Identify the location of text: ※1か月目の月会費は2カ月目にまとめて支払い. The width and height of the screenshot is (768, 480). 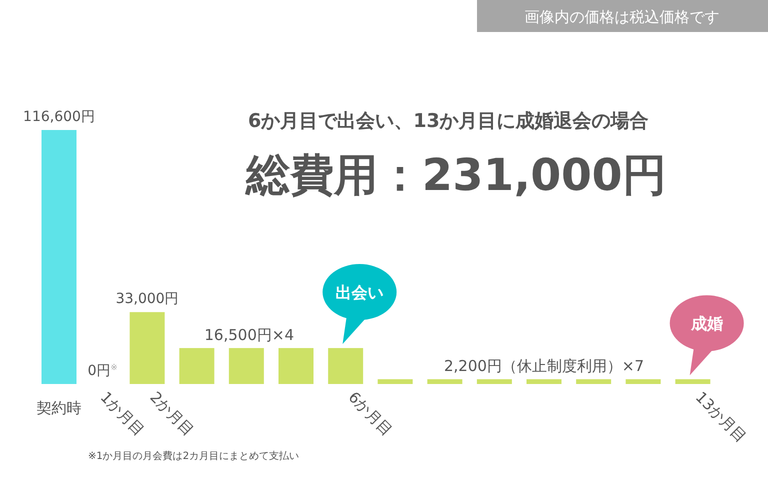
(194, 456).